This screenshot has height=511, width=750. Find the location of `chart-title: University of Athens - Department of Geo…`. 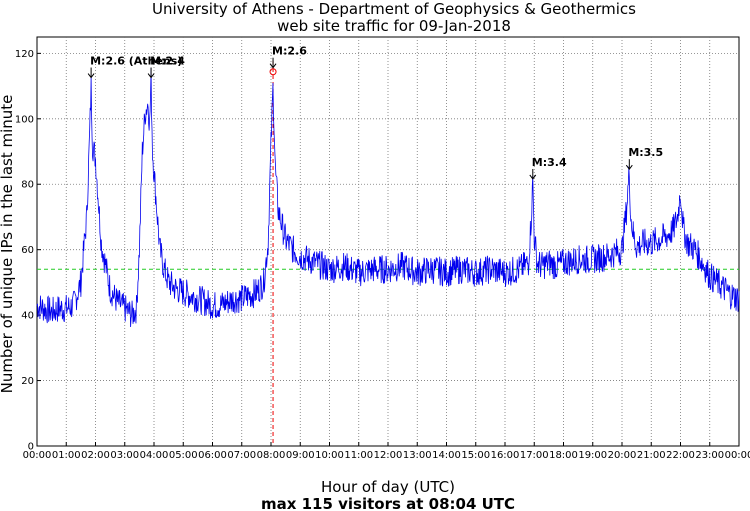

chart-title: University of Athens - Department of Geo… is located at coordinates (394, 9).